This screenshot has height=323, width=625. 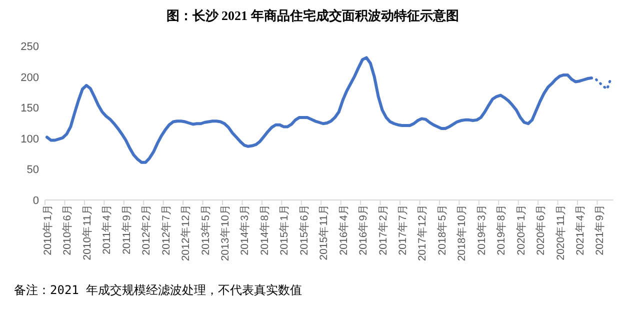 What do you see at coordinates (541, 230) in the screenshot?
I see `x-tick-label: 2020年6月` at bounding box center [541, 230].